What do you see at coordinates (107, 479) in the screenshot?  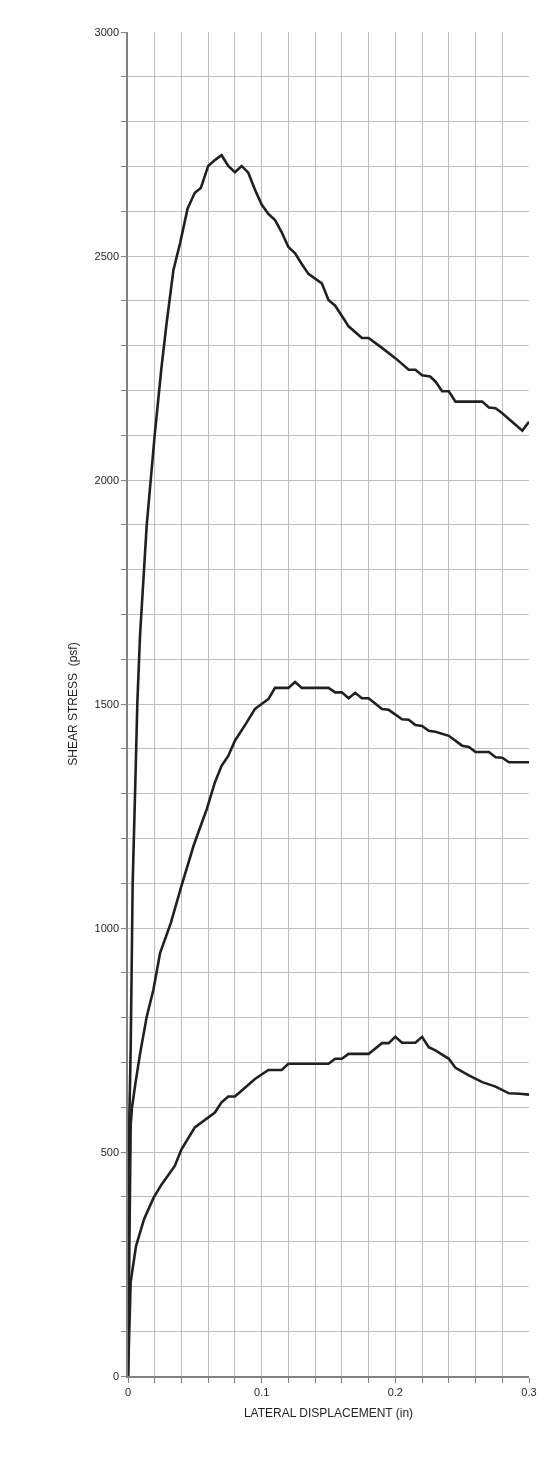 I see `y-tick-label: 2000` at bounding box center [107, 479].